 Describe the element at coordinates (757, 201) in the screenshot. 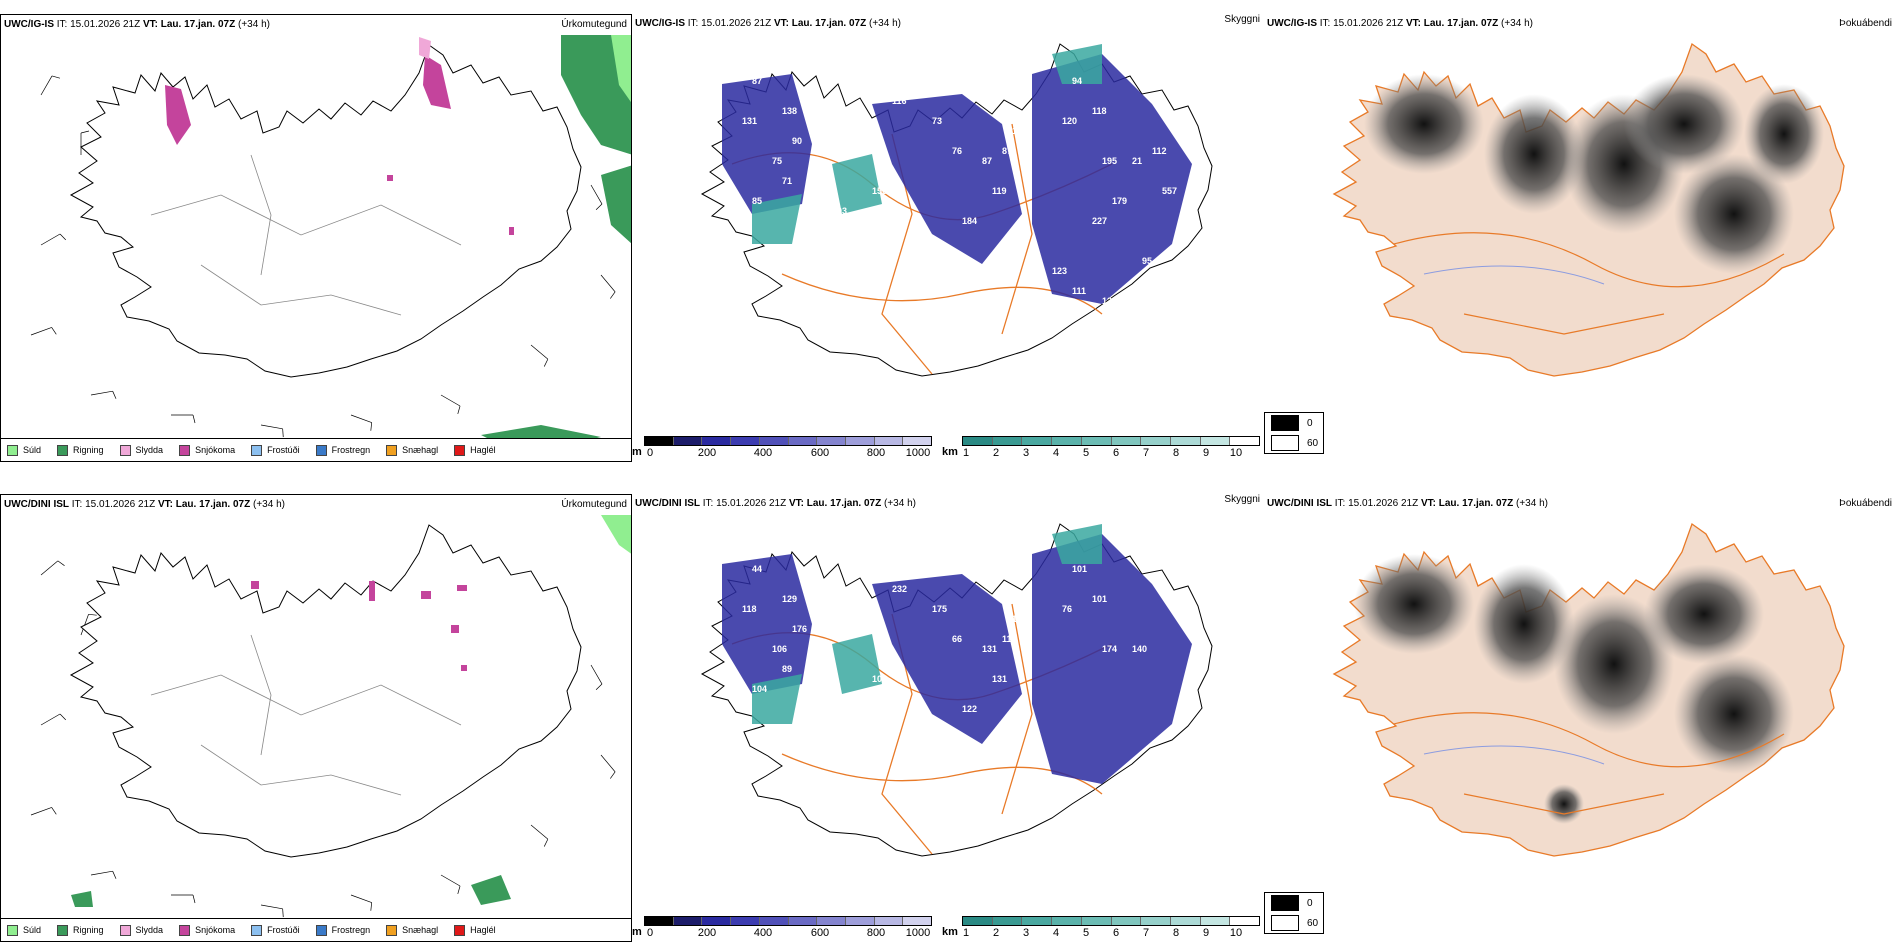

I see `cloud-base-label: 85` at that location.